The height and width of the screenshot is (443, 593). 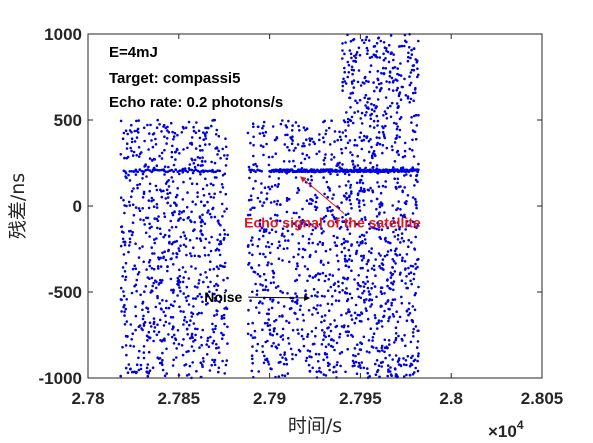 I want to click on signal-point, so click(x=162, y=170).